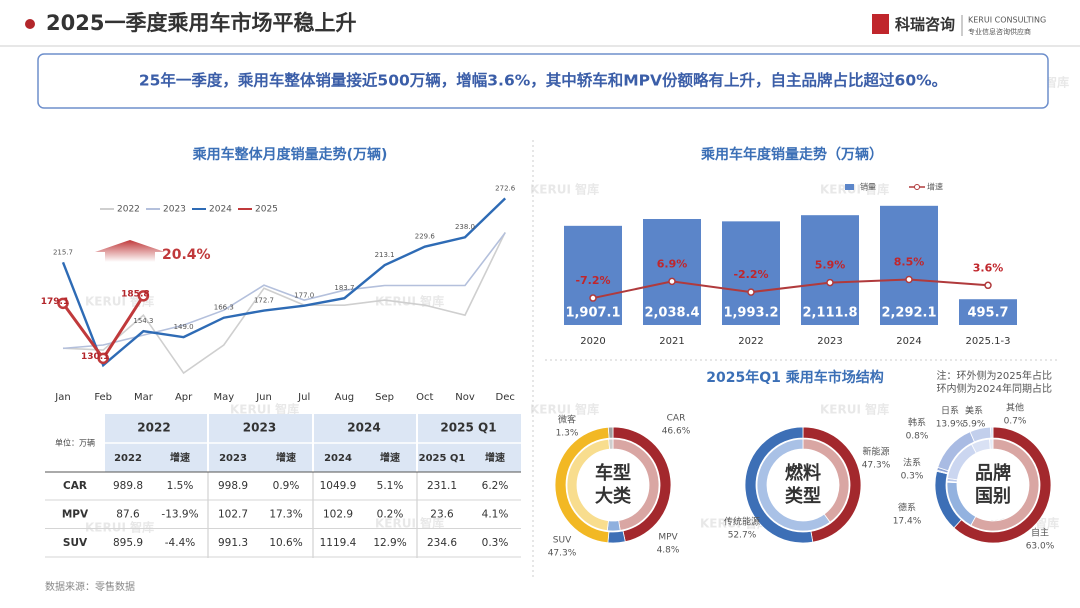 This screenshot has width=1080, height=608. What do you see at coordinates (286, 486) in the screenshot?
I see `table-cell: 0.9%` at bounding box center [286, 486].